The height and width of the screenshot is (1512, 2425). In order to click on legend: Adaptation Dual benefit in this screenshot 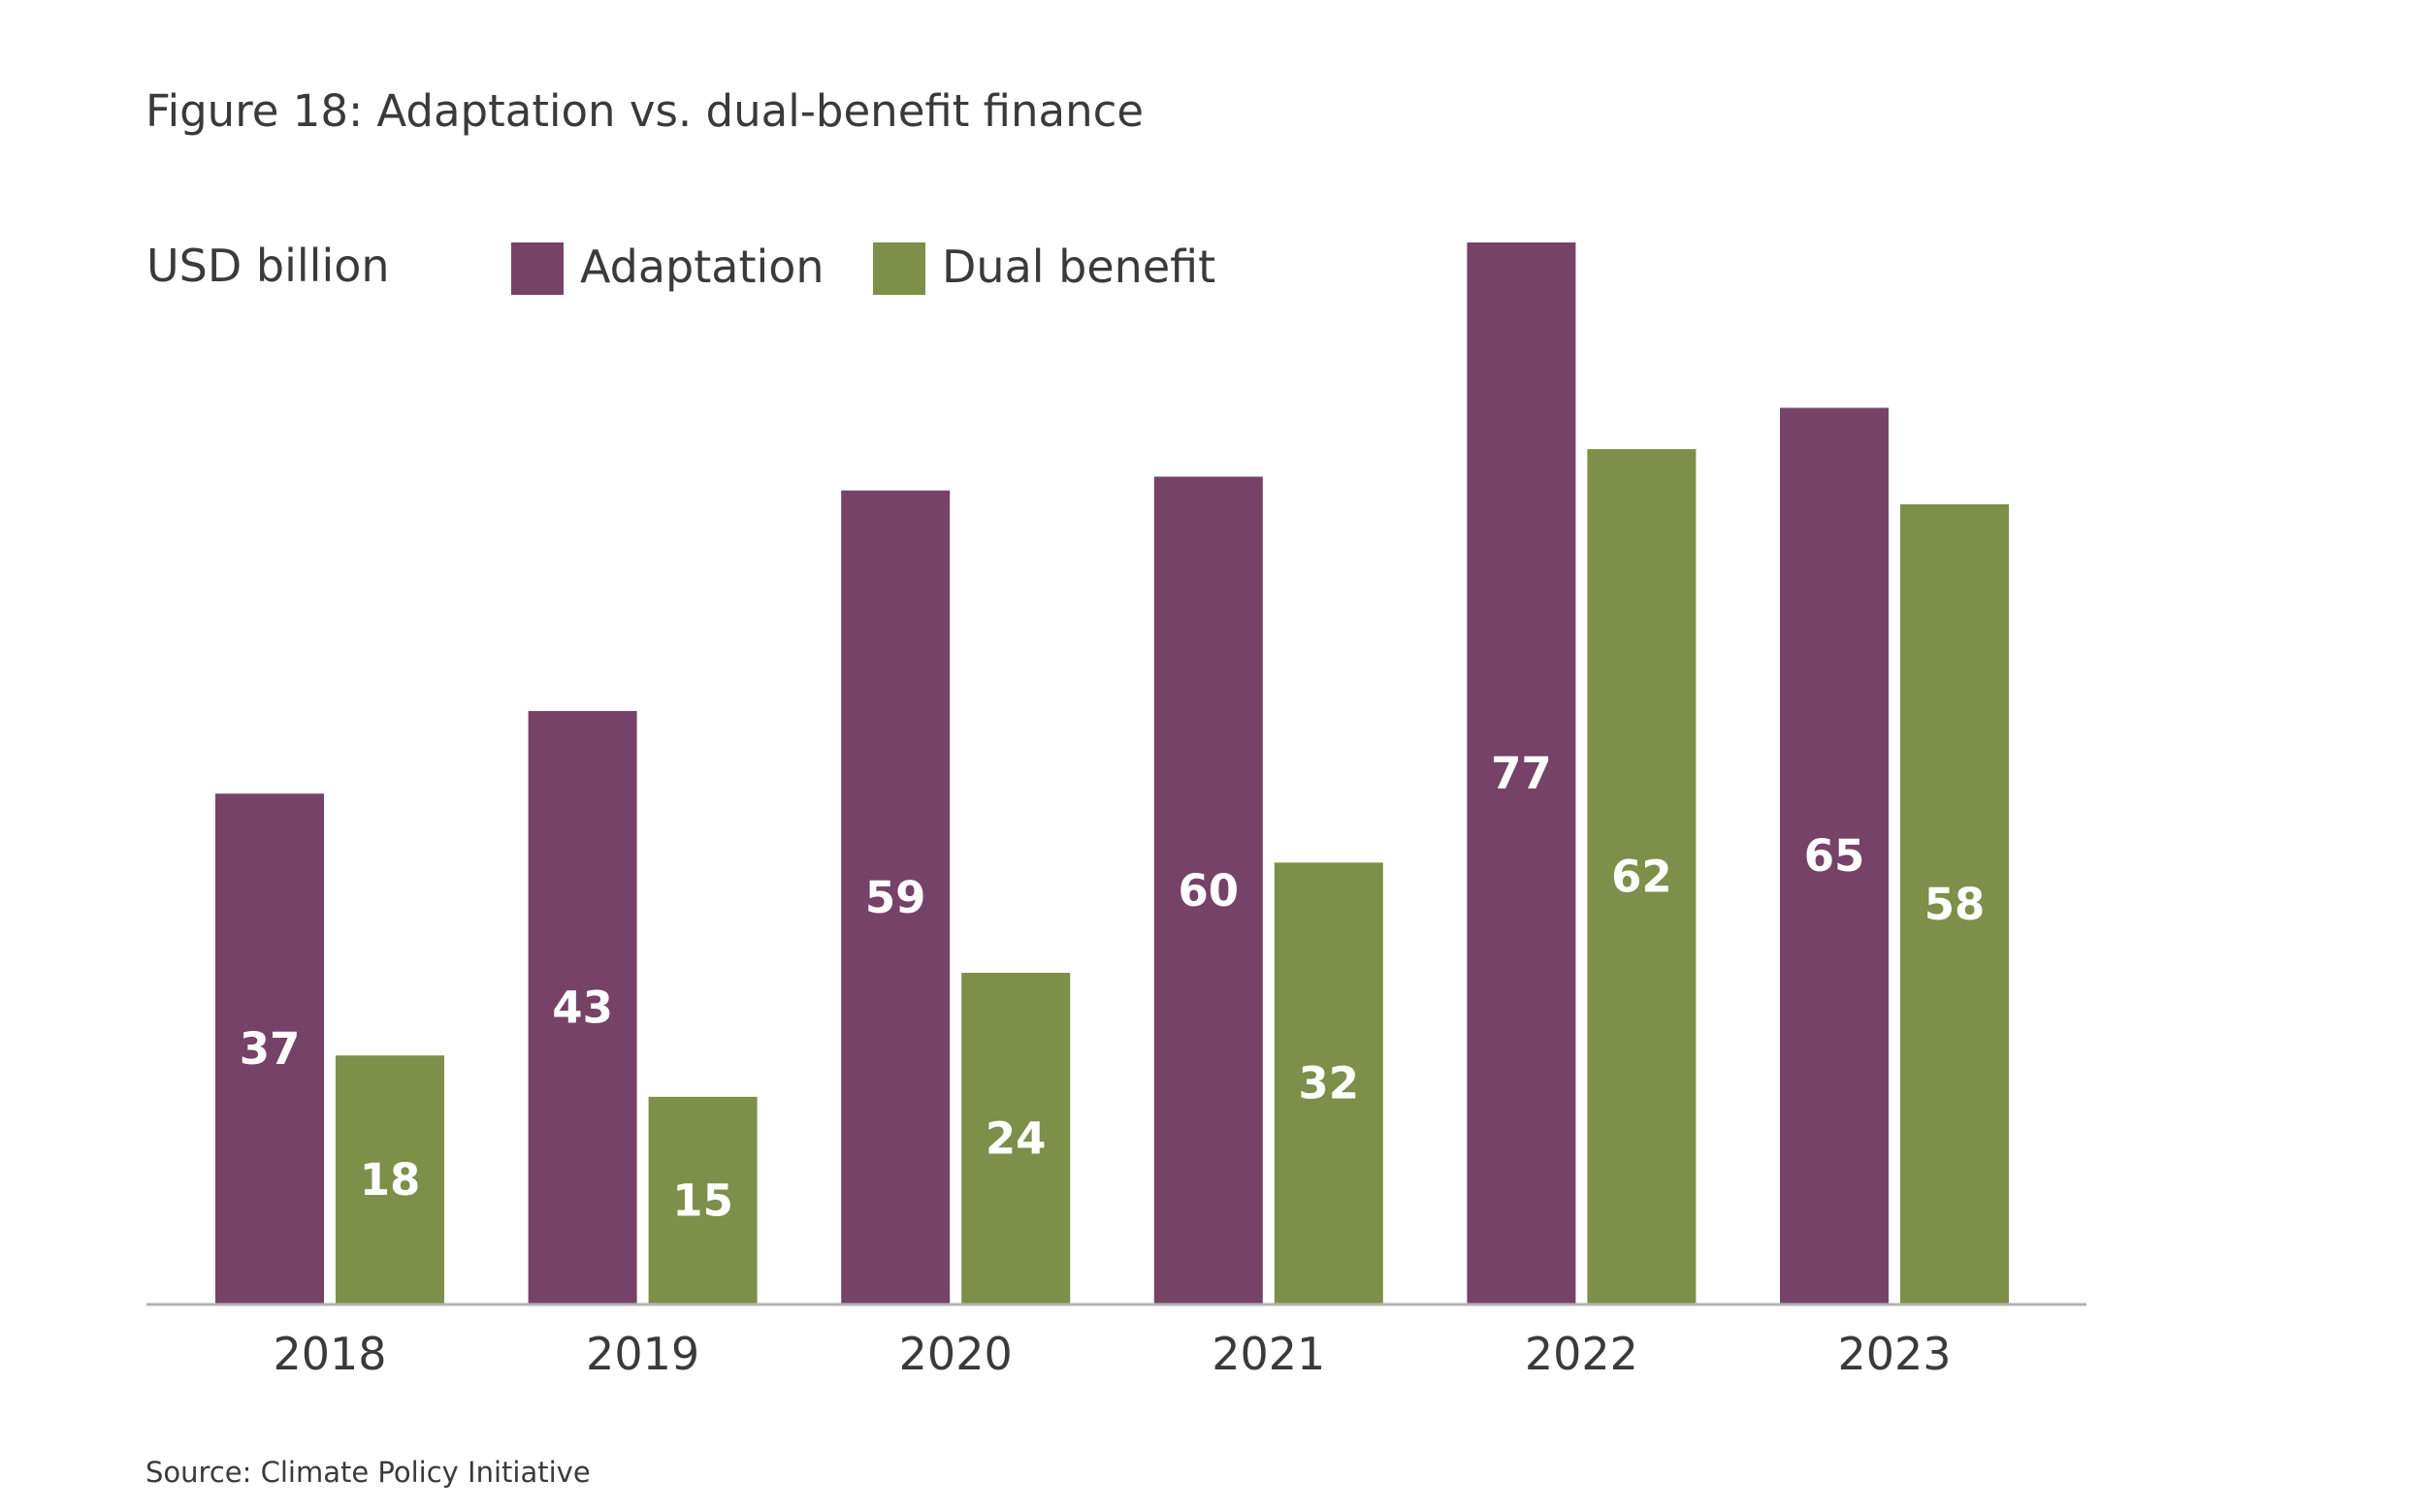, I will do `click(863, 268)`.